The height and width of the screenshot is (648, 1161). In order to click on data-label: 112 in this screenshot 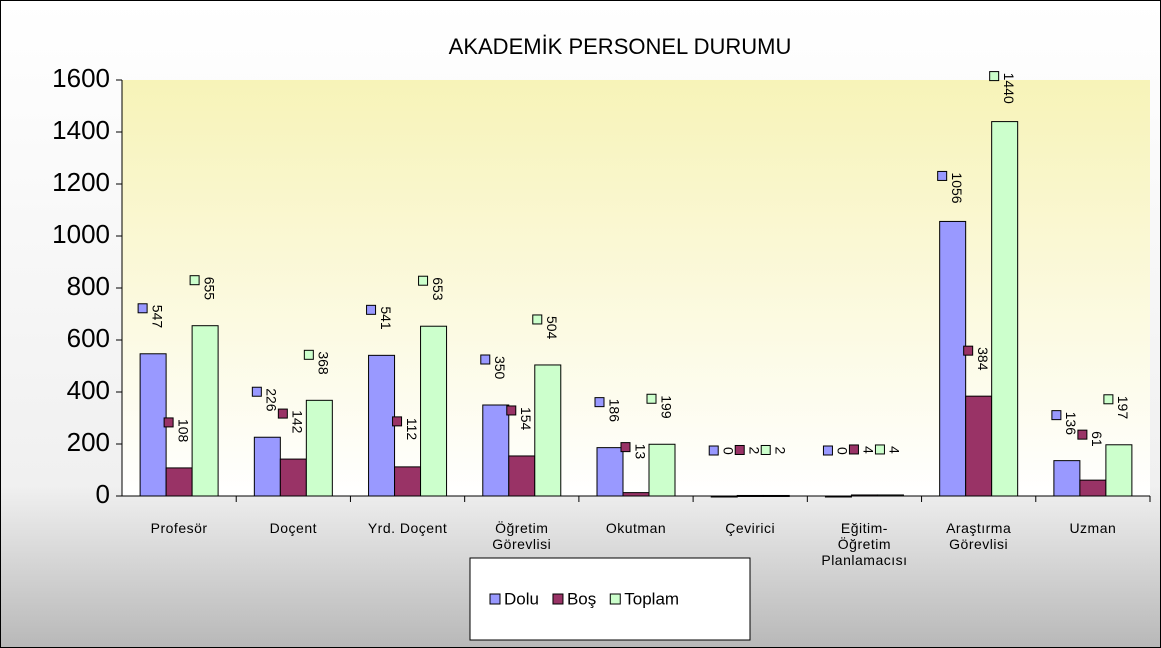, I will do `click(412, 429)`.